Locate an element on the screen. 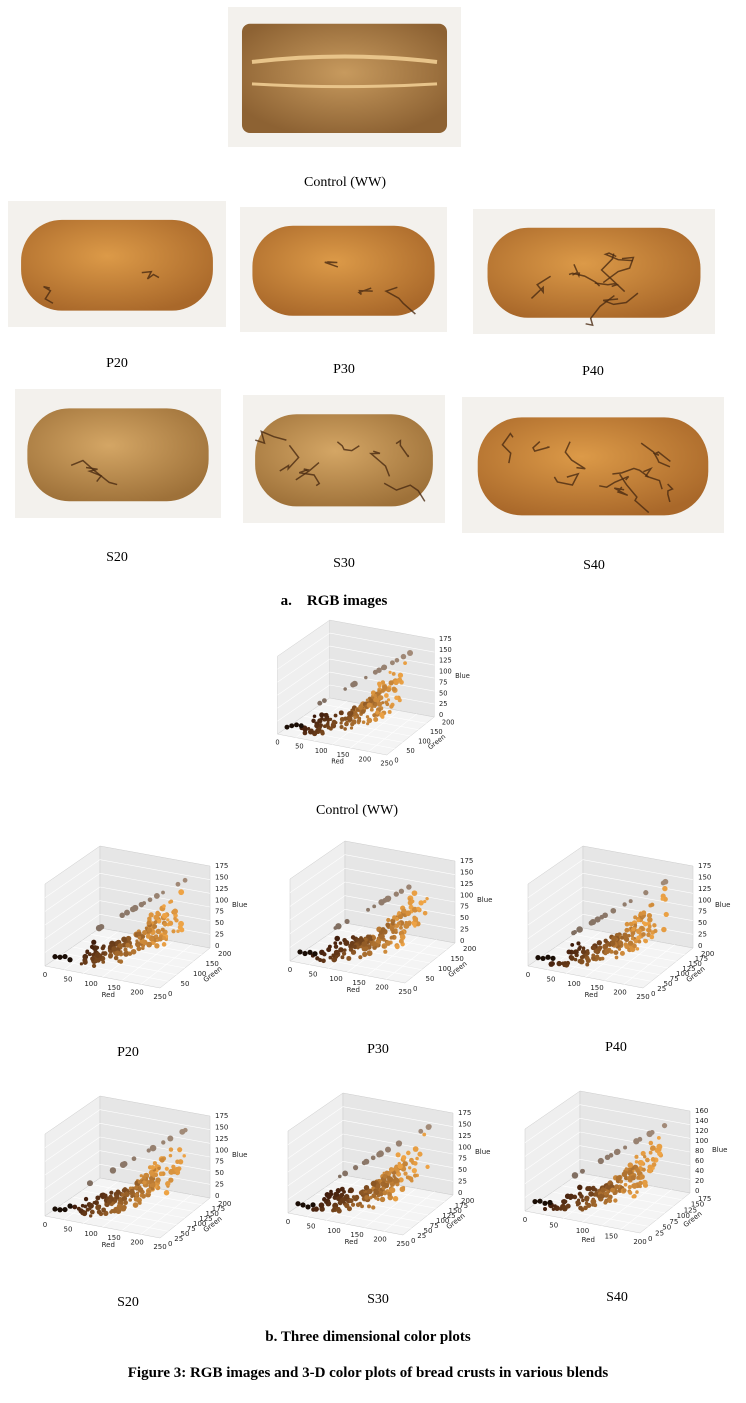 The height and width of the screenshot is (1403, 746). tick-label: 125 is located at coordinates (221, 889).